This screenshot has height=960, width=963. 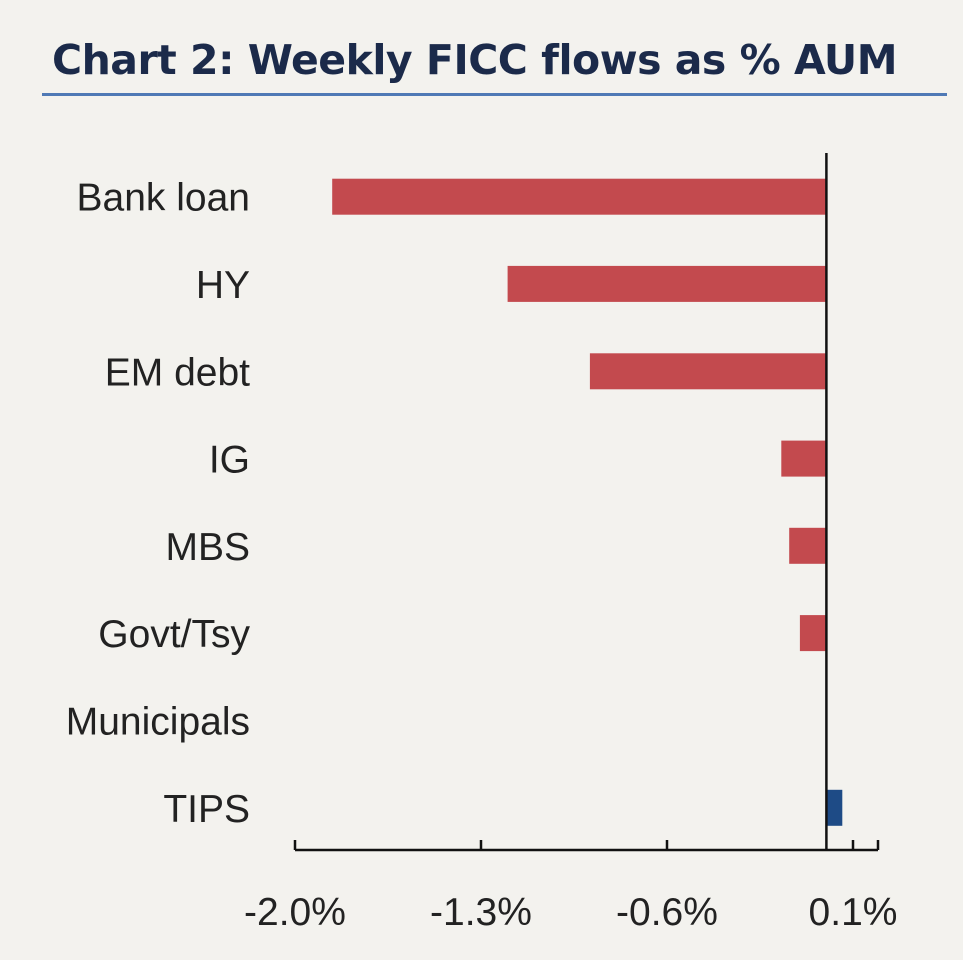 What do you see at coordinates (207, 547) in the screenshot?
I see `category-label: MBS` at bounding box center [207, 547].